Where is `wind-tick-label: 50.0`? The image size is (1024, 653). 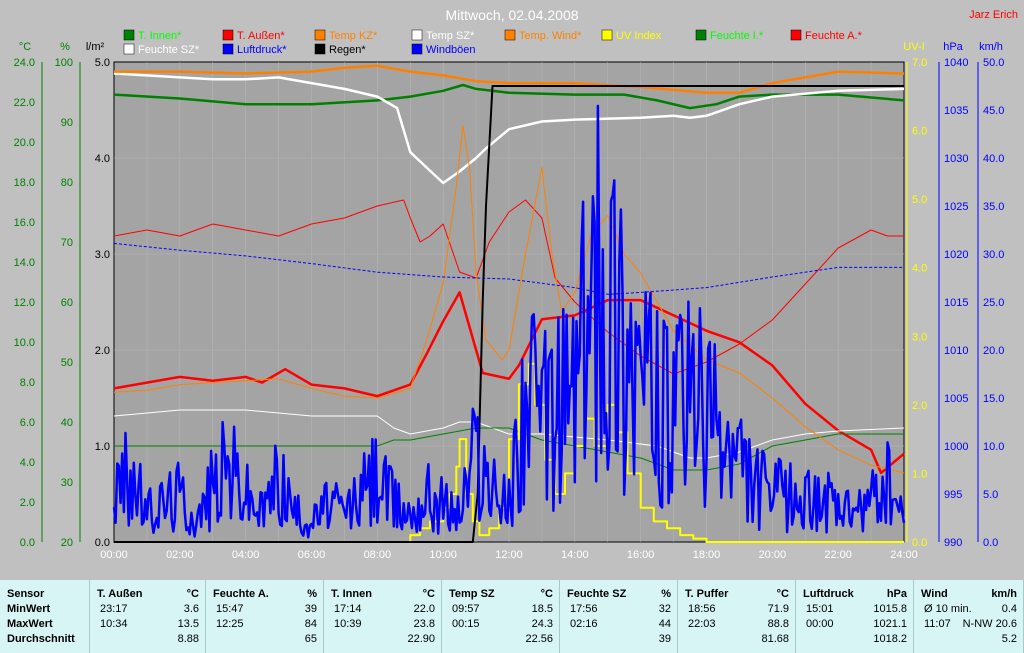
wind-tick-label: 50.0 is located at coordinates (993, 63).